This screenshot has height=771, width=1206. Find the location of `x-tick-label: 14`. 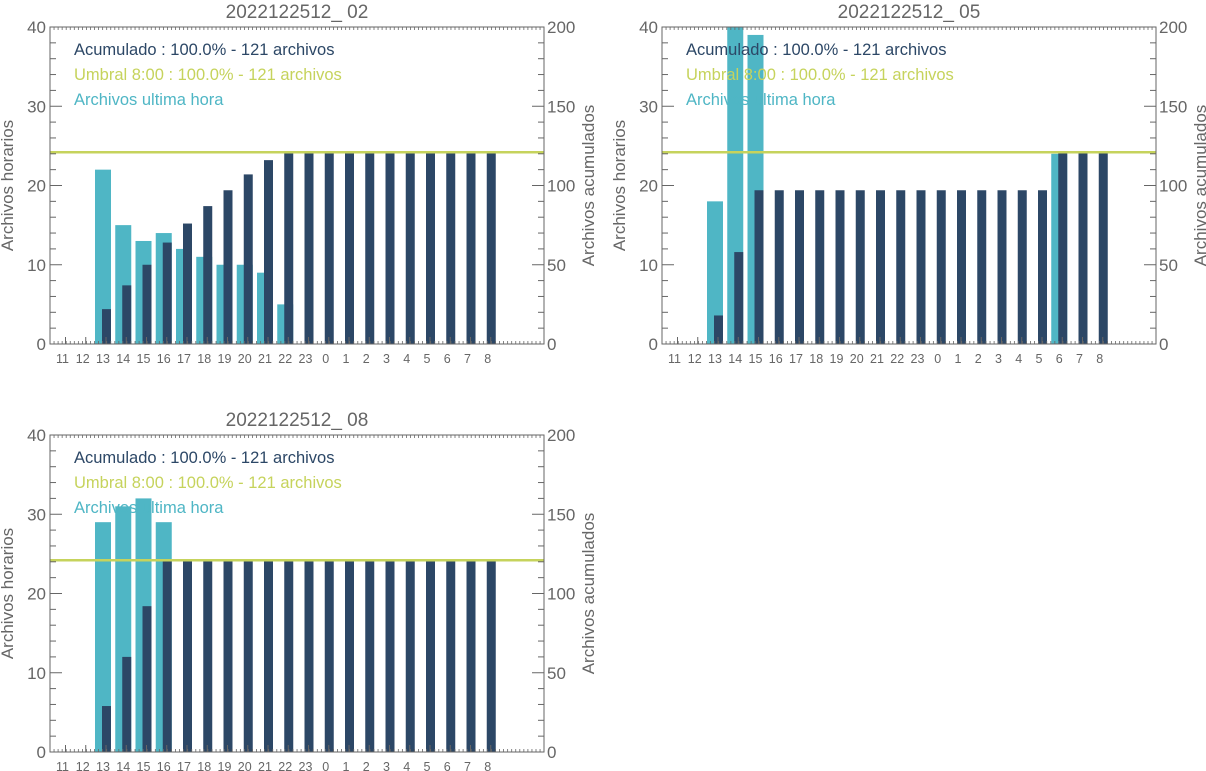

x-tick-label: 14 is located at coordinates (123, 765).